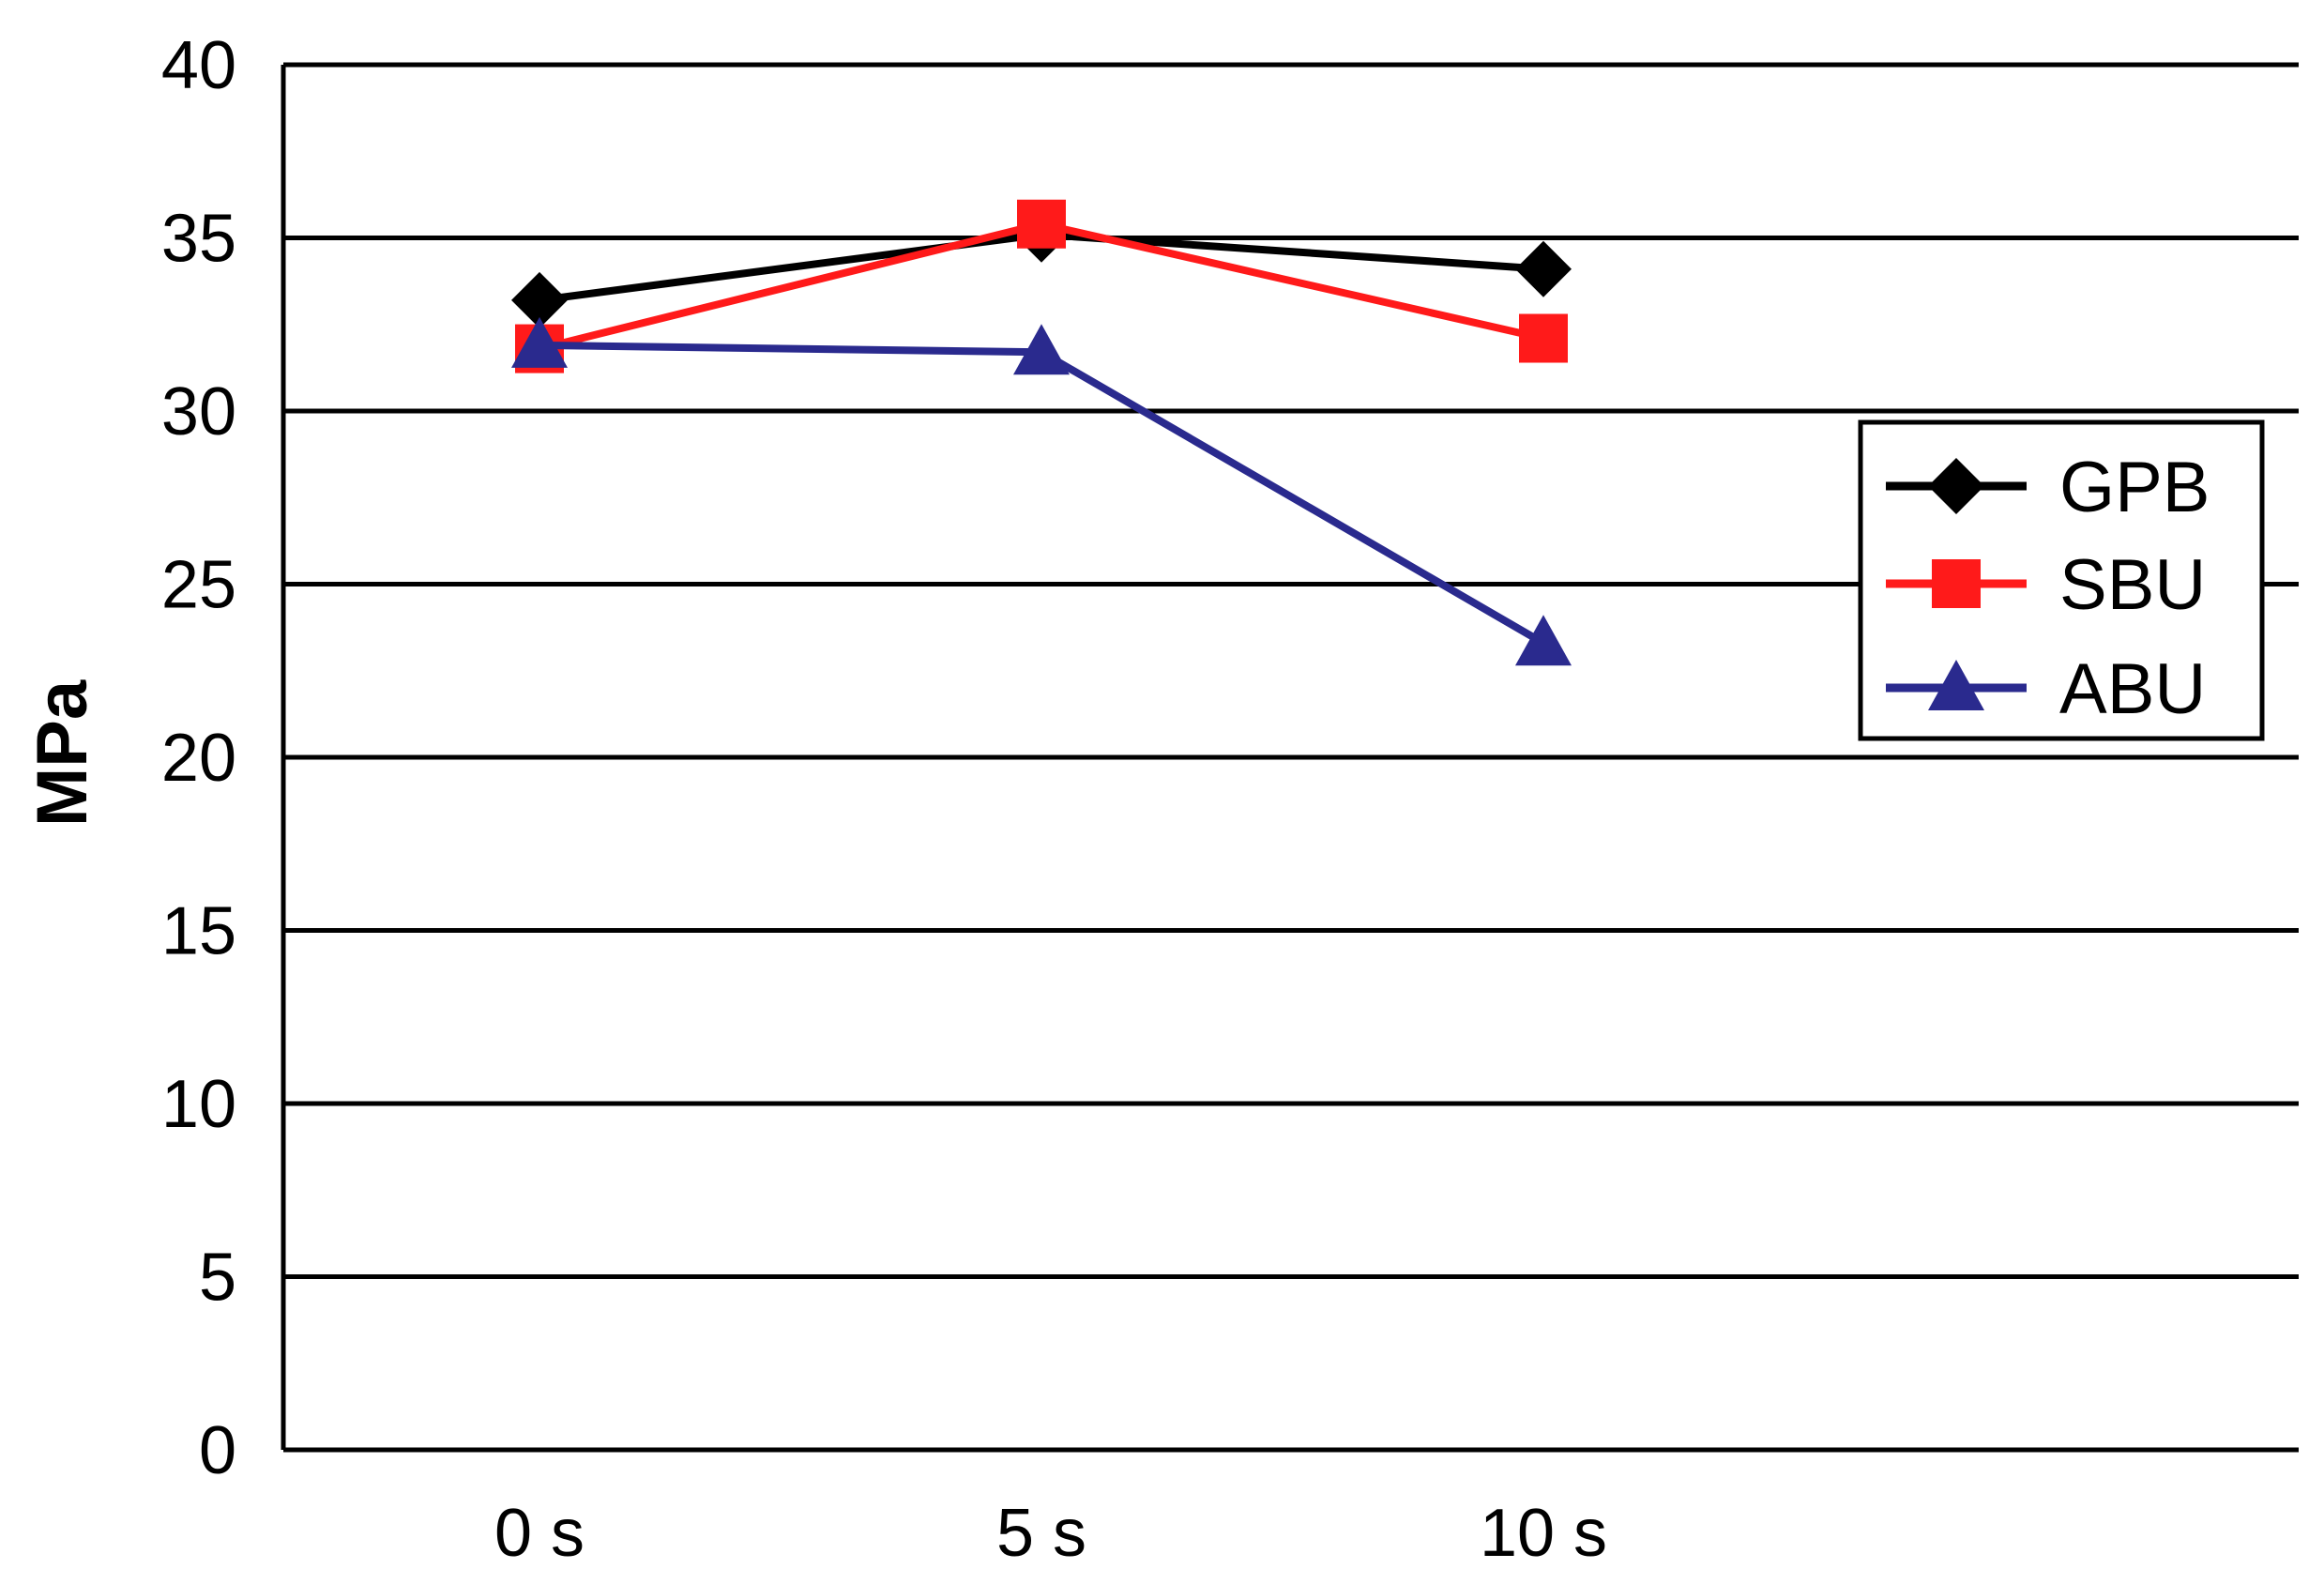 This screenshot has height=1569, width=2324. I want to click on y-axis-label: MPa, so click(63, 753).